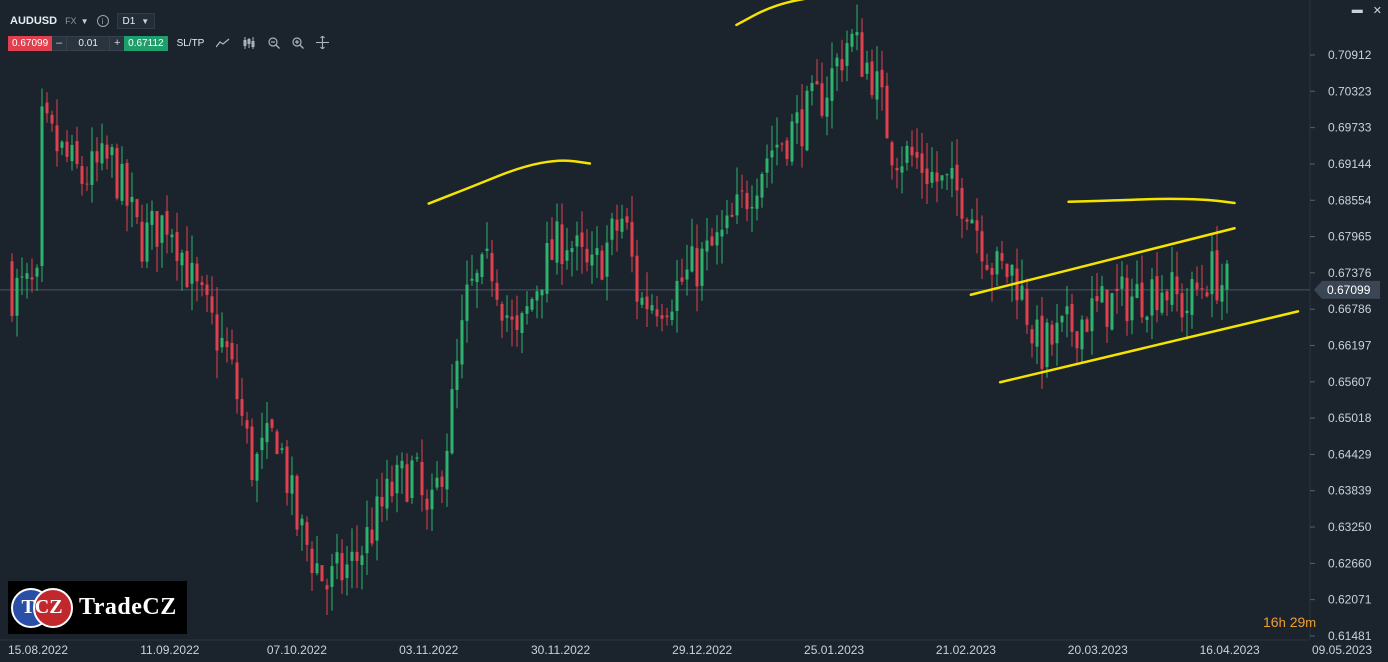  What do you see at coordinates (274, 43) in the screenshot?
I see `zoom-out-icon` at bounding box center [274, 43].